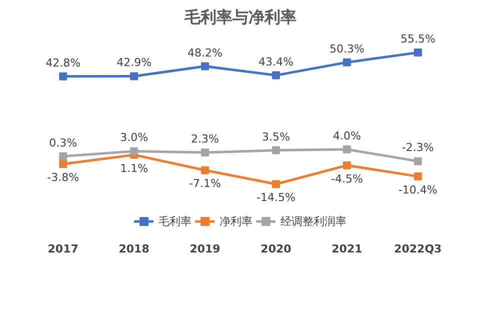 The image size is (497, 330). I want to click on data-label: 55.5%, so click(418, 39).